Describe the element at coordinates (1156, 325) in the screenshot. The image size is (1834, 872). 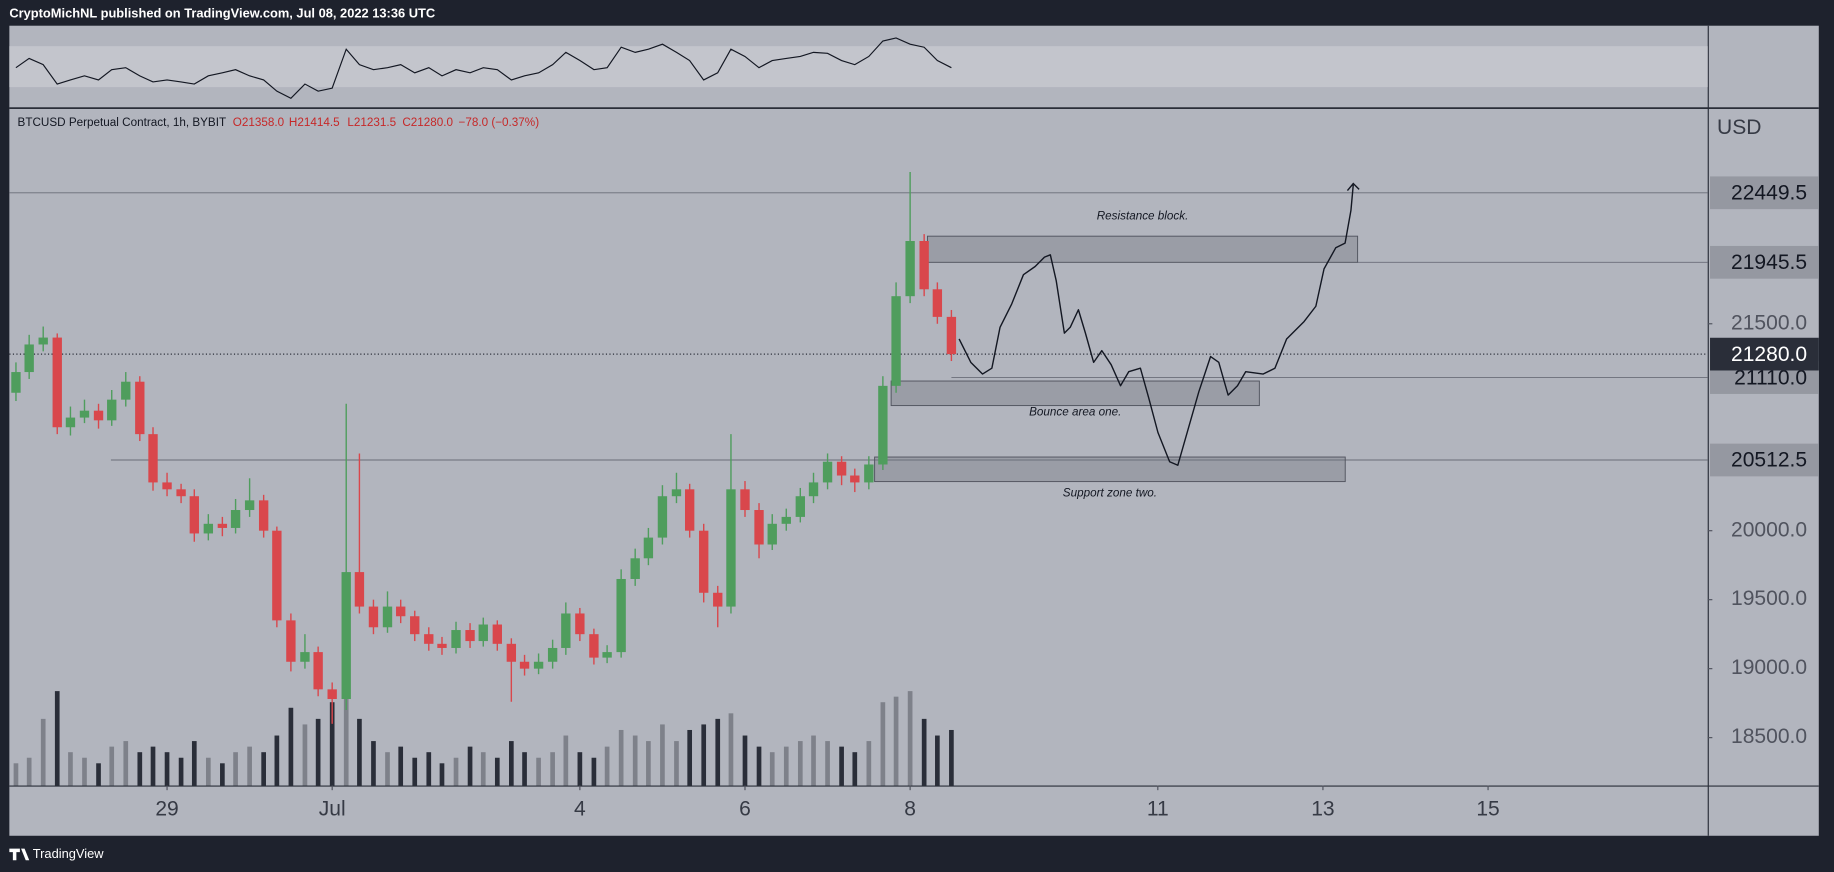
I see `projection-path` at that location.